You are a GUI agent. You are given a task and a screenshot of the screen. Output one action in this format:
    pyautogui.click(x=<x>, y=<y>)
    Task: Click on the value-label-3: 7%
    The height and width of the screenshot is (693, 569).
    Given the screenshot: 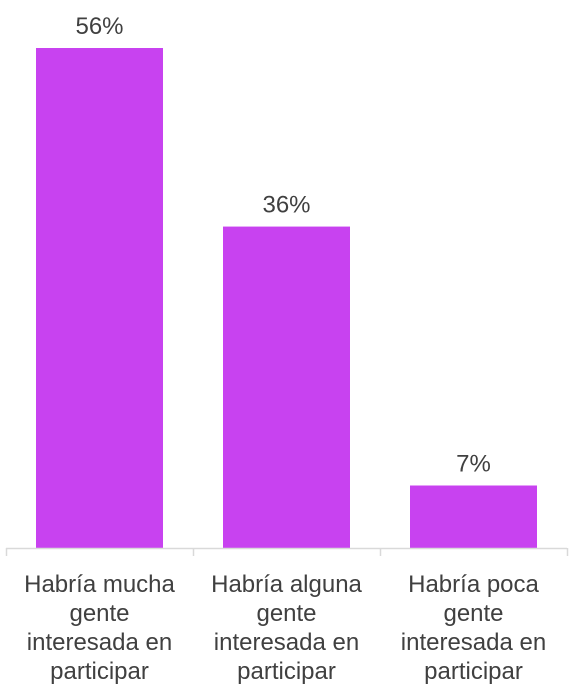 What is the action you would take?
    pyautogui.click(x=473, y=464)
    